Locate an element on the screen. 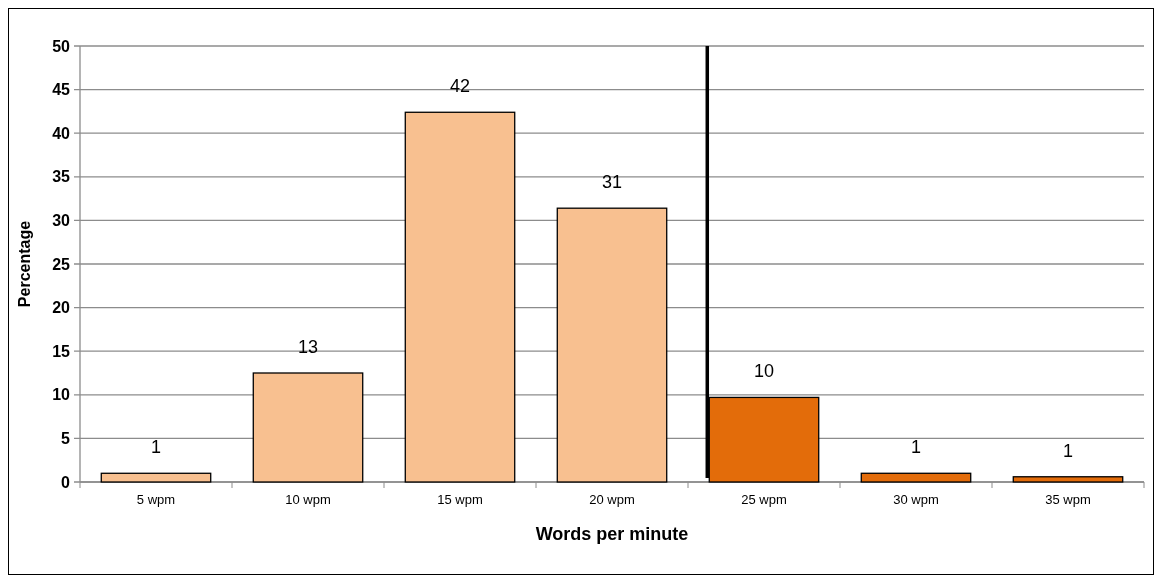  y-tick-label: 10 is located at coordinates (61, 395).